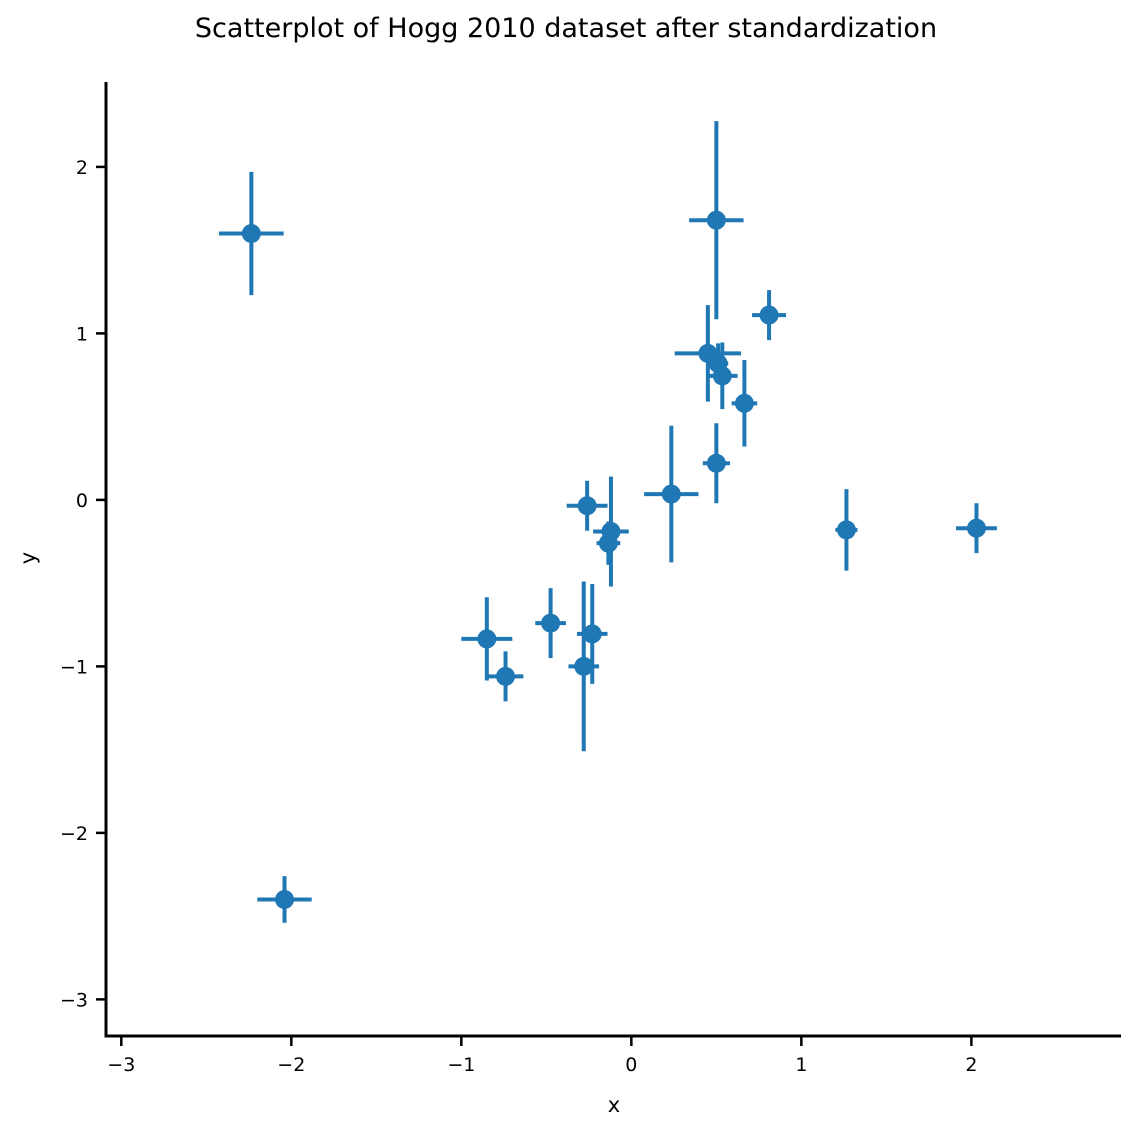 This screenshot has width=1135, height=1131. Describe the element at coordinates (121, 1065) in the screenshot. I see `x-tick-label: −3` at that location.